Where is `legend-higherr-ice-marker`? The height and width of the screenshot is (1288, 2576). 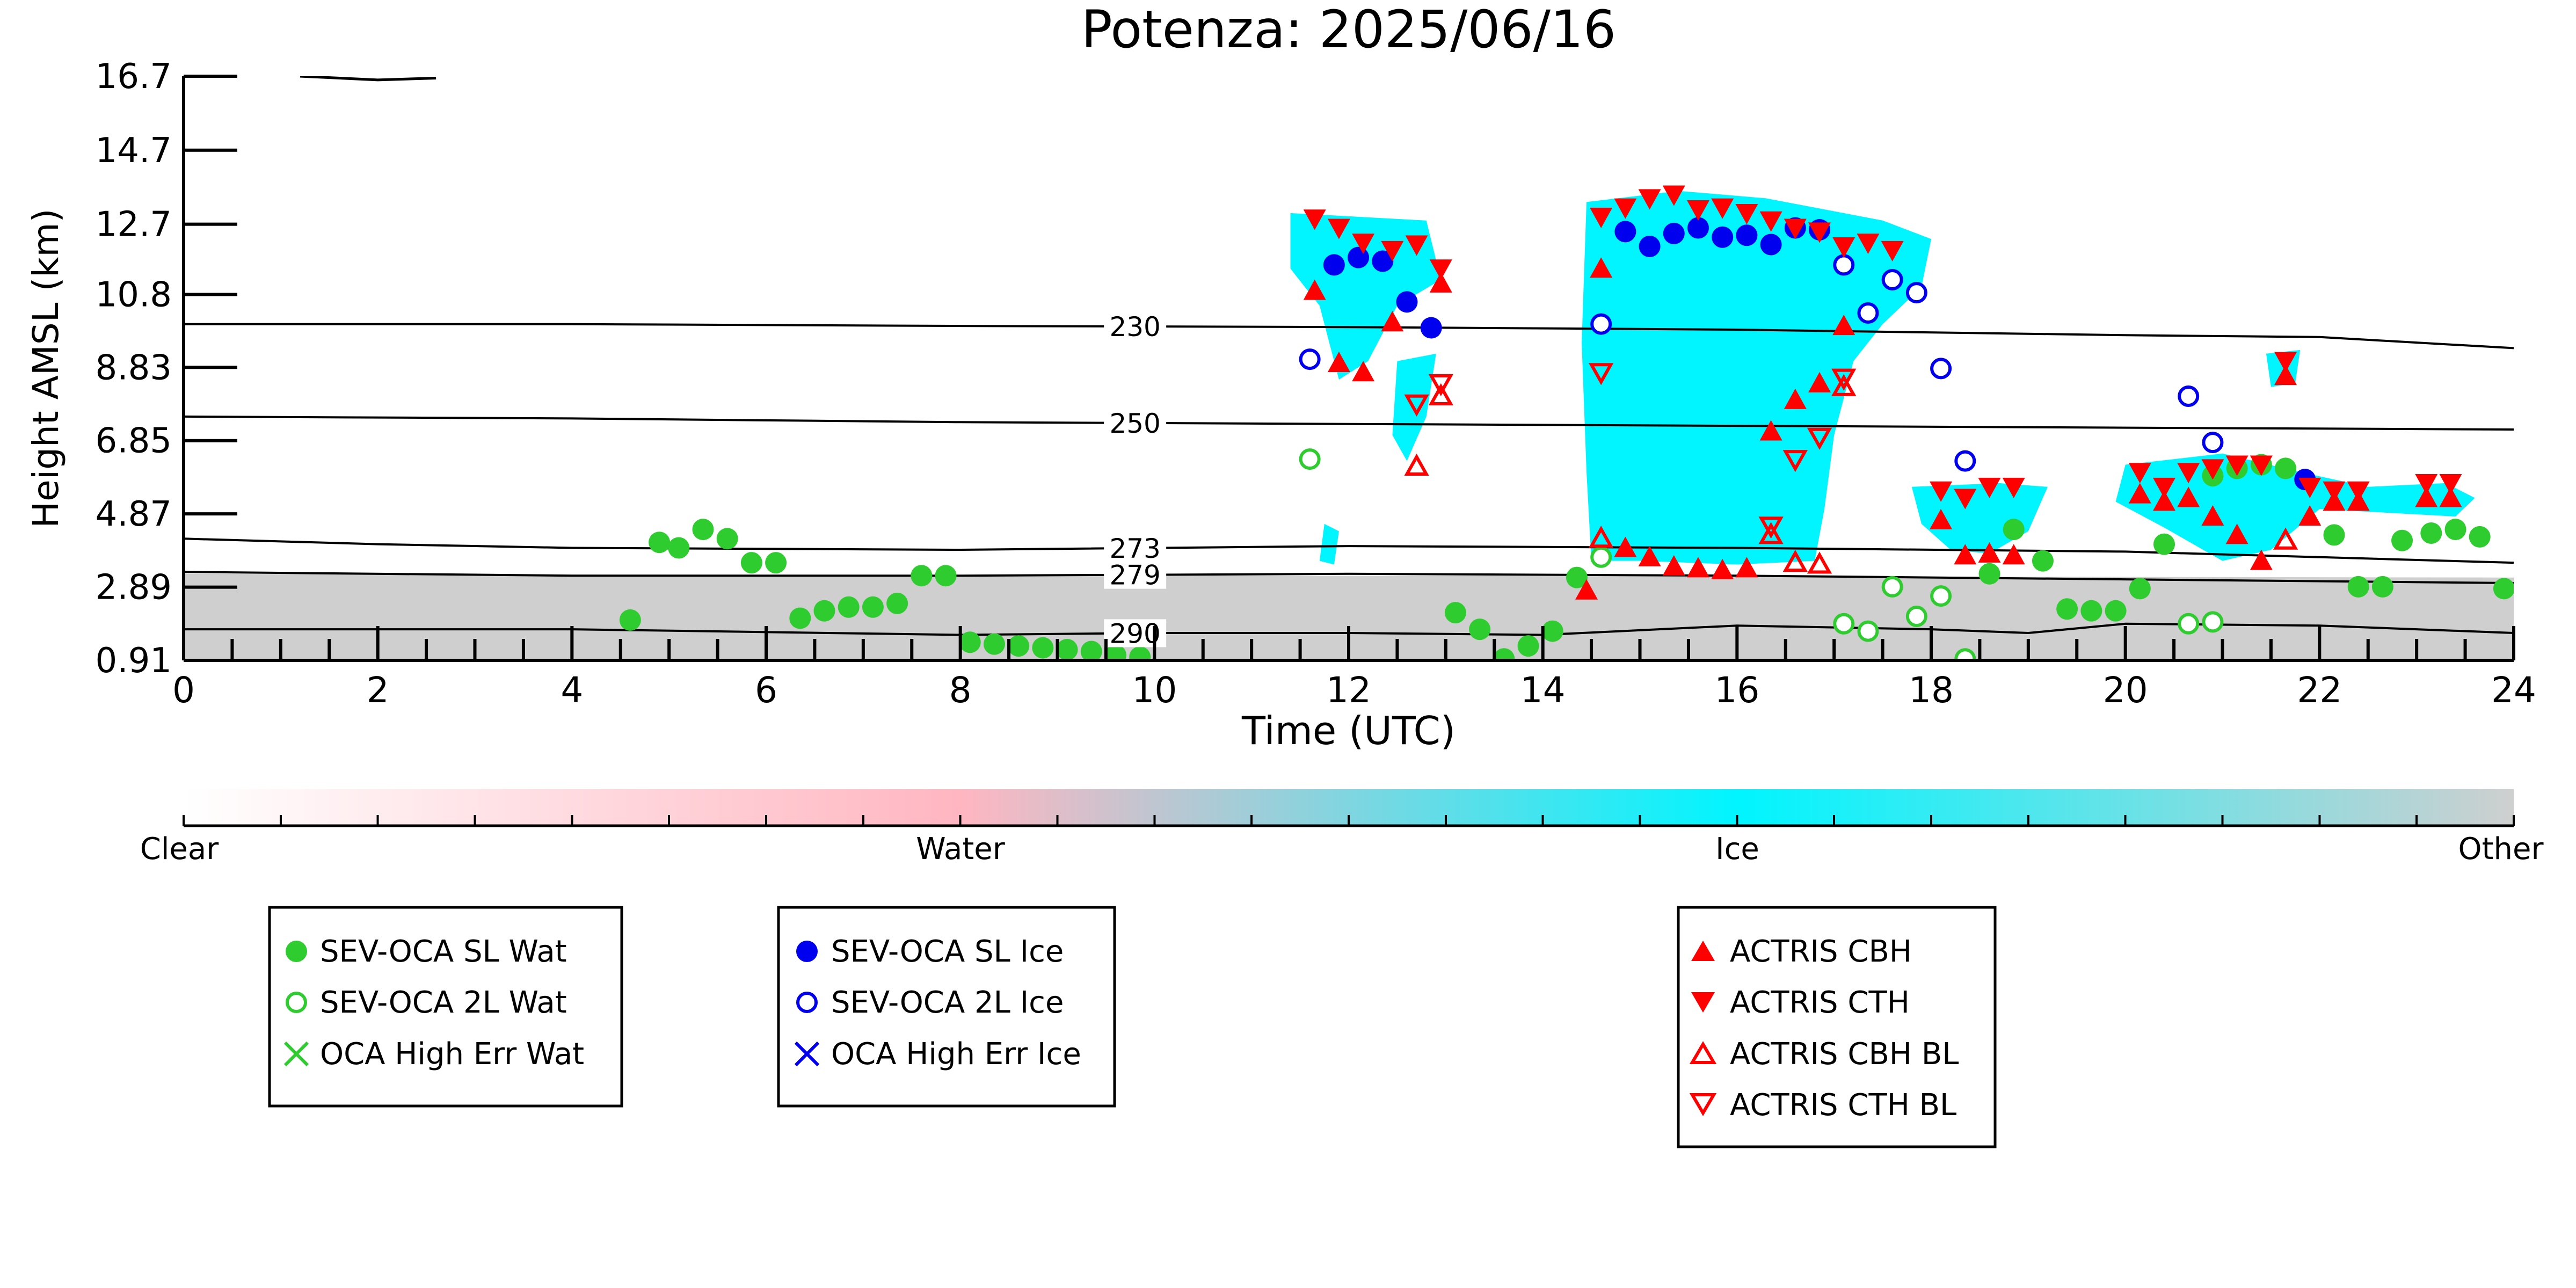 legend-higherr-ice-marker is located at coordinates (807, 1054).